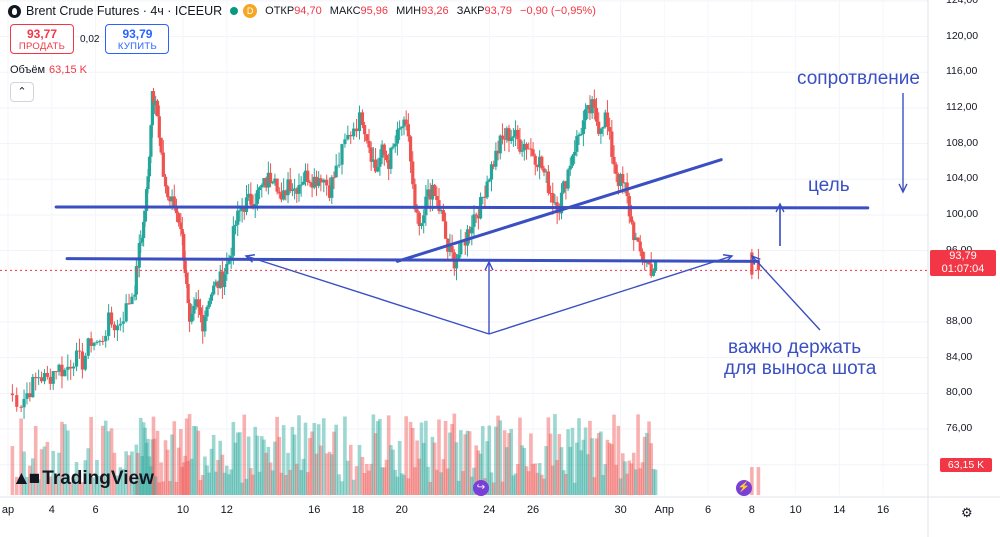  What do you see at coordinates (489, 510) in the screenshot?
I see `x-tick-label: 24` at bounding box center [489, 510].